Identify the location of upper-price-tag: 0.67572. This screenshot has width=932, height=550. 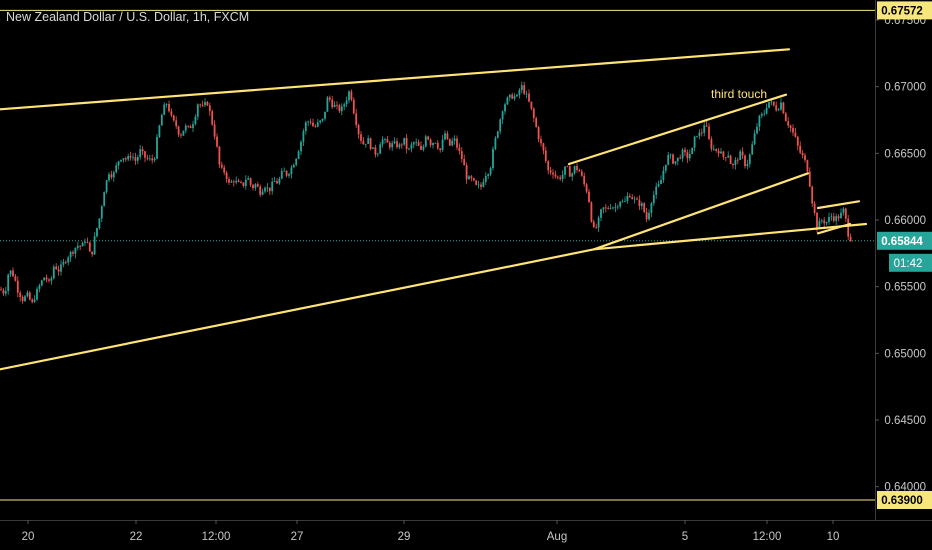
(902, 11).